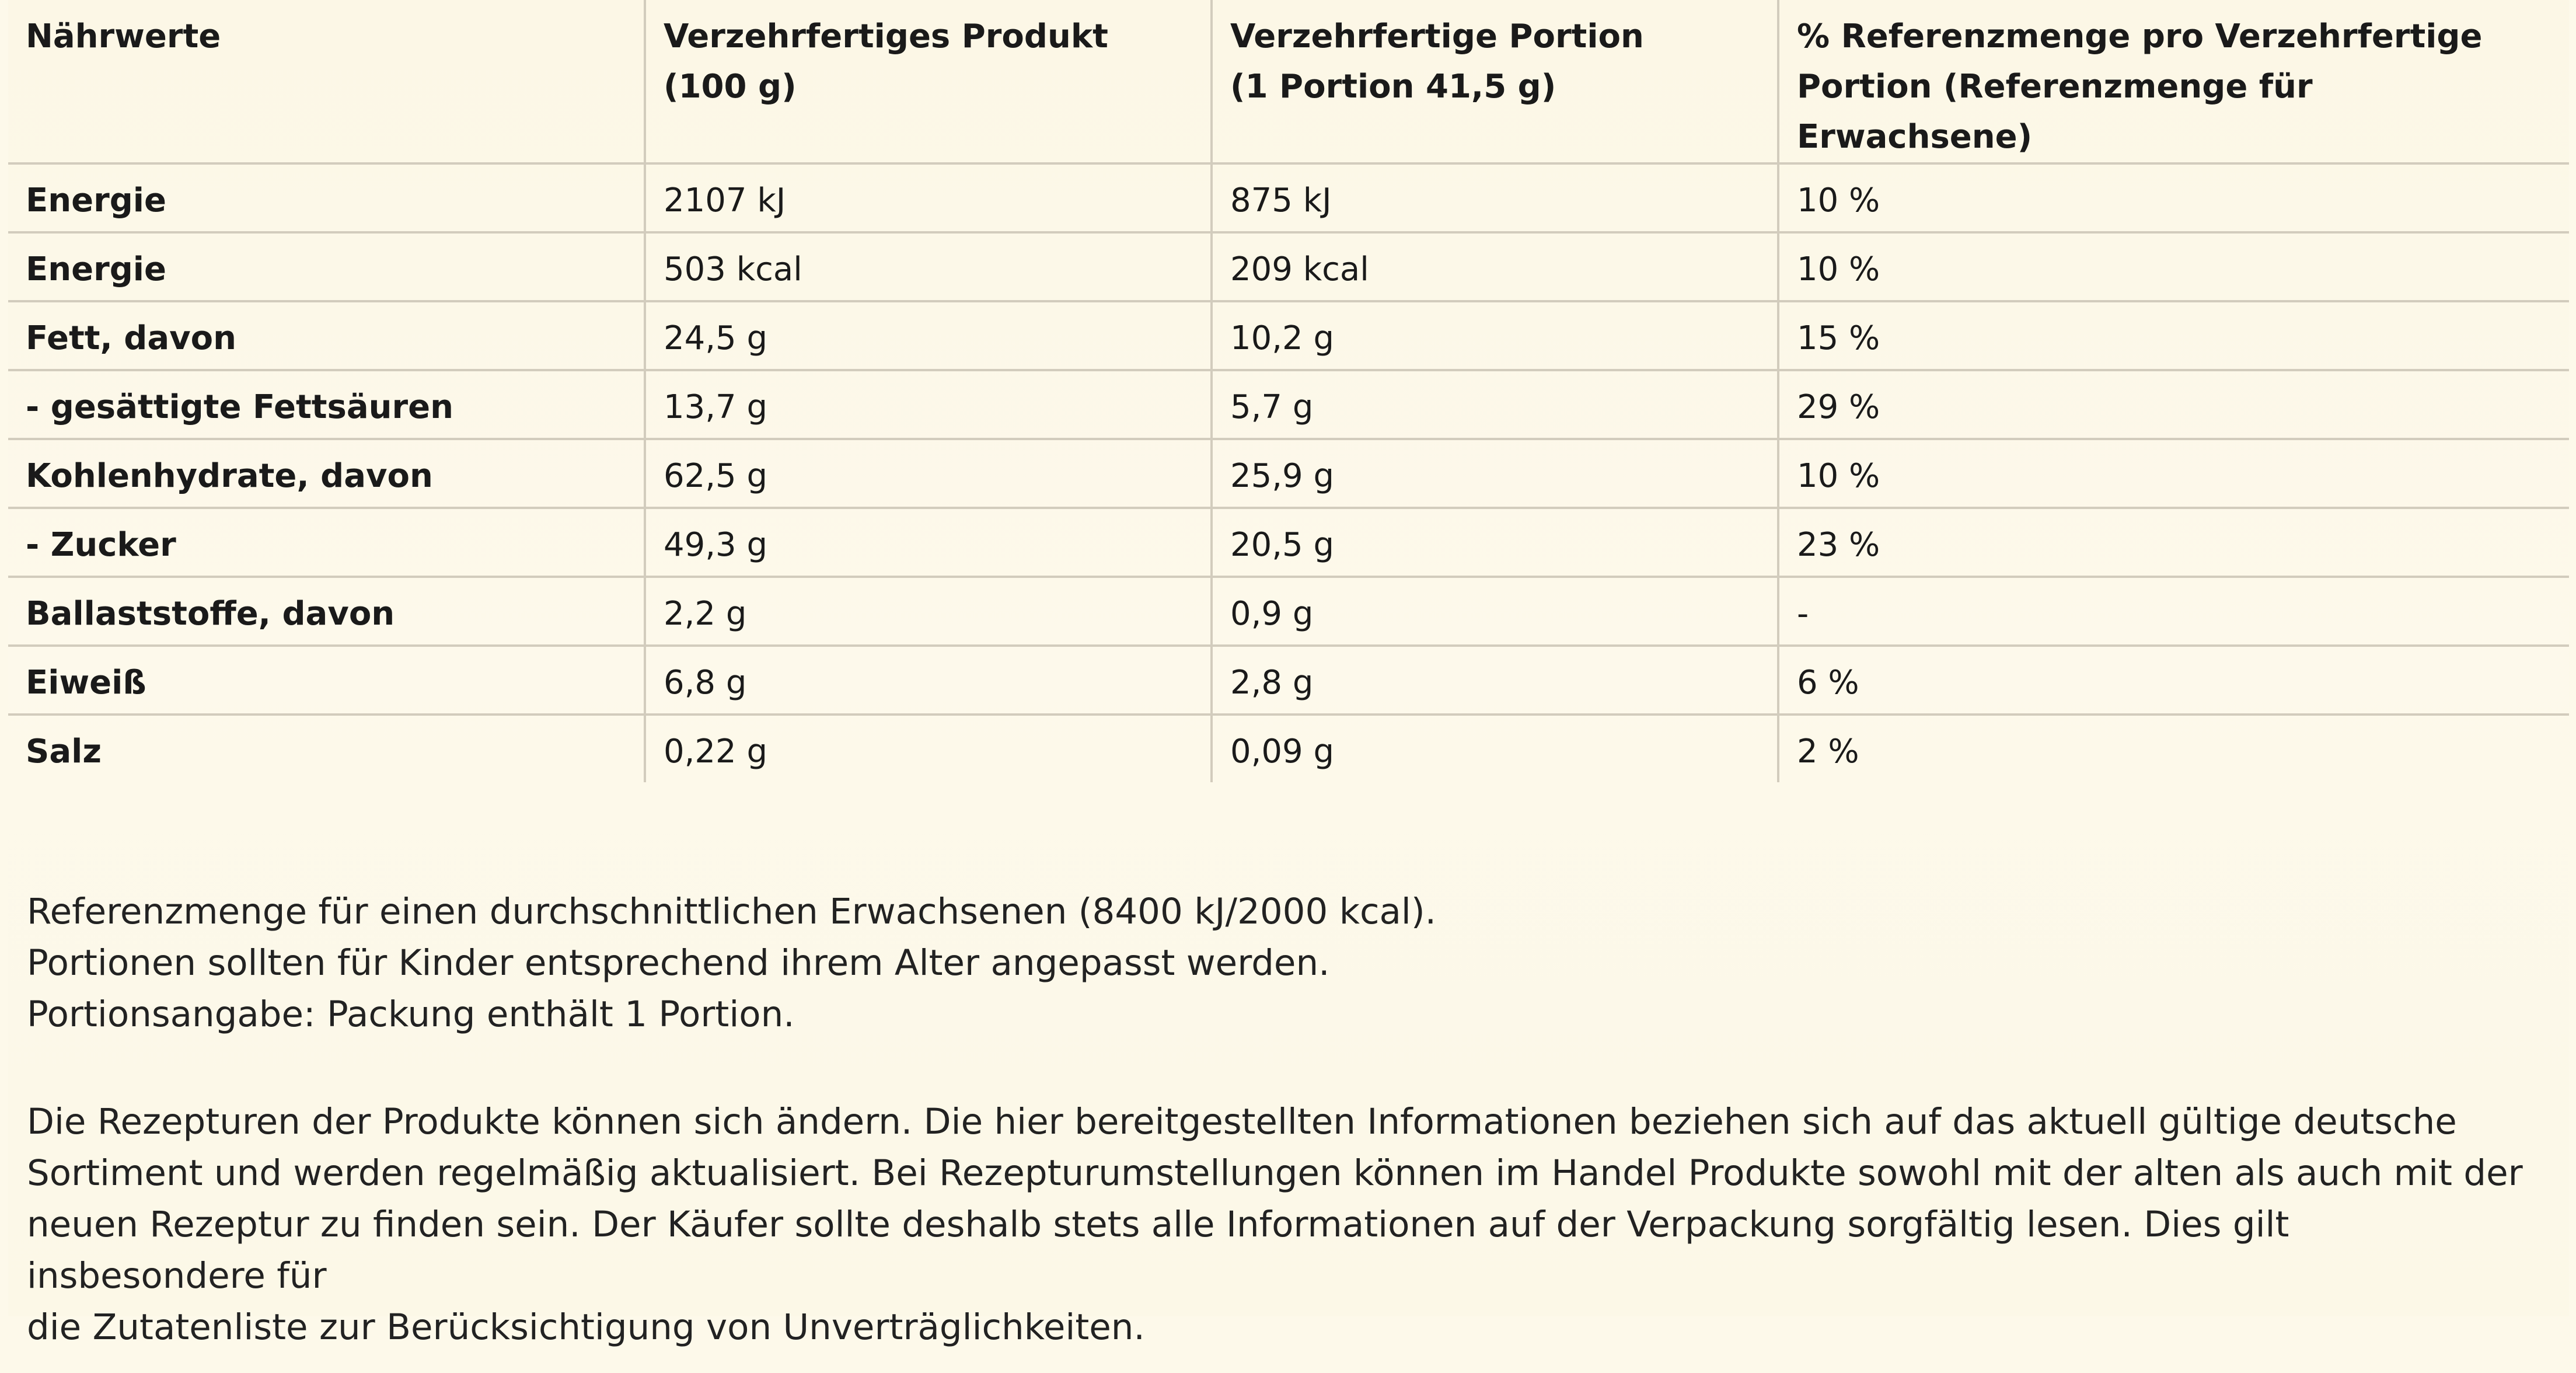  What do you see at coordinates (326, 83) in the screenshot?
I see `header-naehrwerte: Nährwerte` at bounding box center [326, 83].